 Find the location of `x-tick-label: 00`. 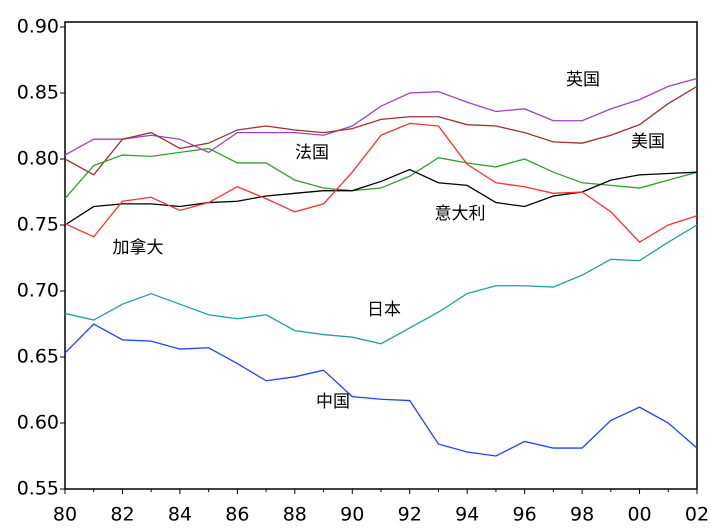

x-tick-label: 00 is located at coordinates (639, 515).